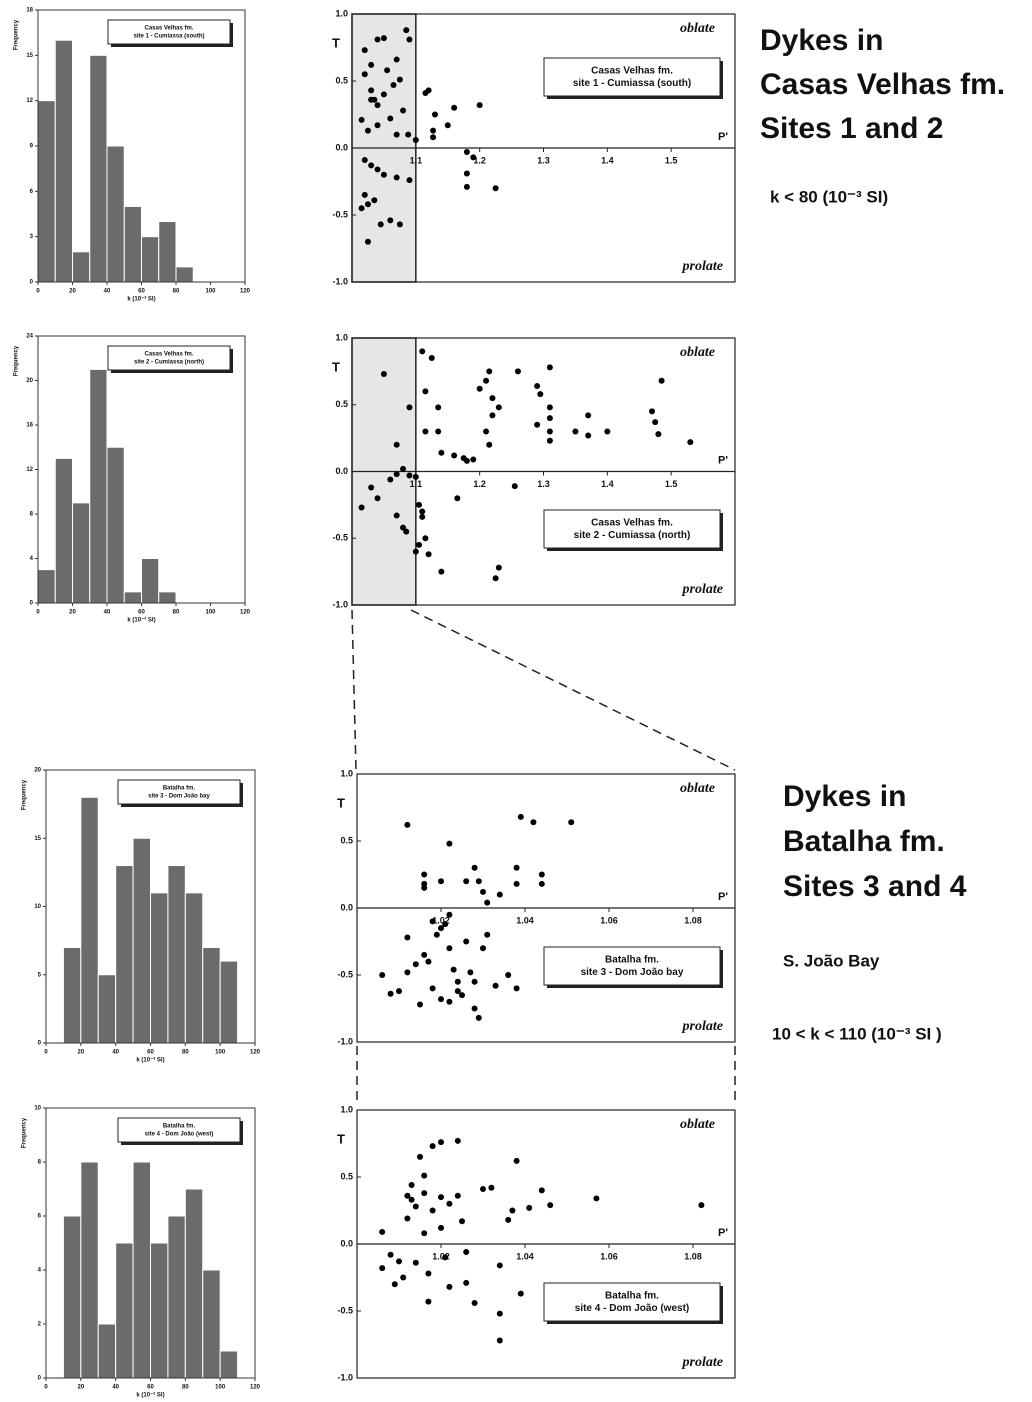 The image size is (1032, 1402). I want to click on legend-text: site 2 - Cumiassa (north), so click(169, 363).